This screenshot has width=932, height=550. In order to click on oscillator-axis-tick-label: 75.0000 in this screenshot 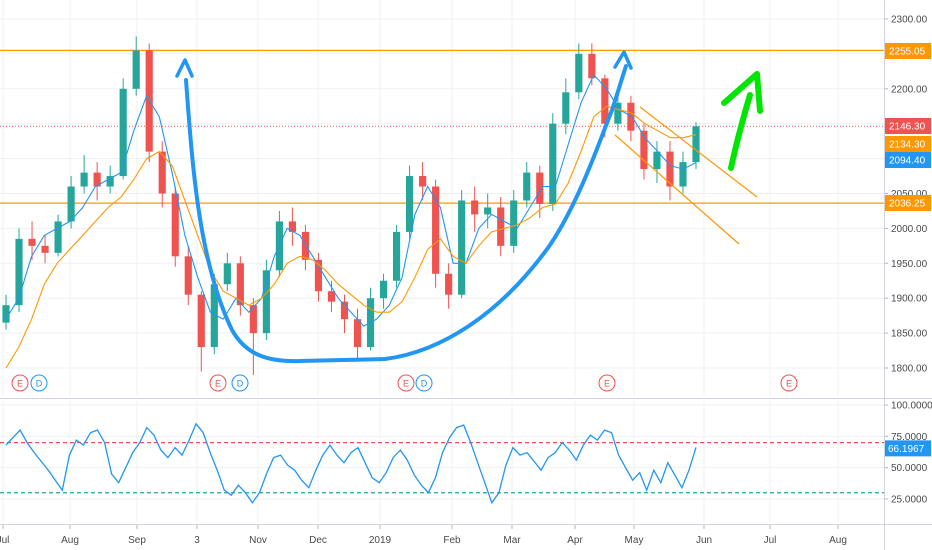, I will do `click(909, 437)`.